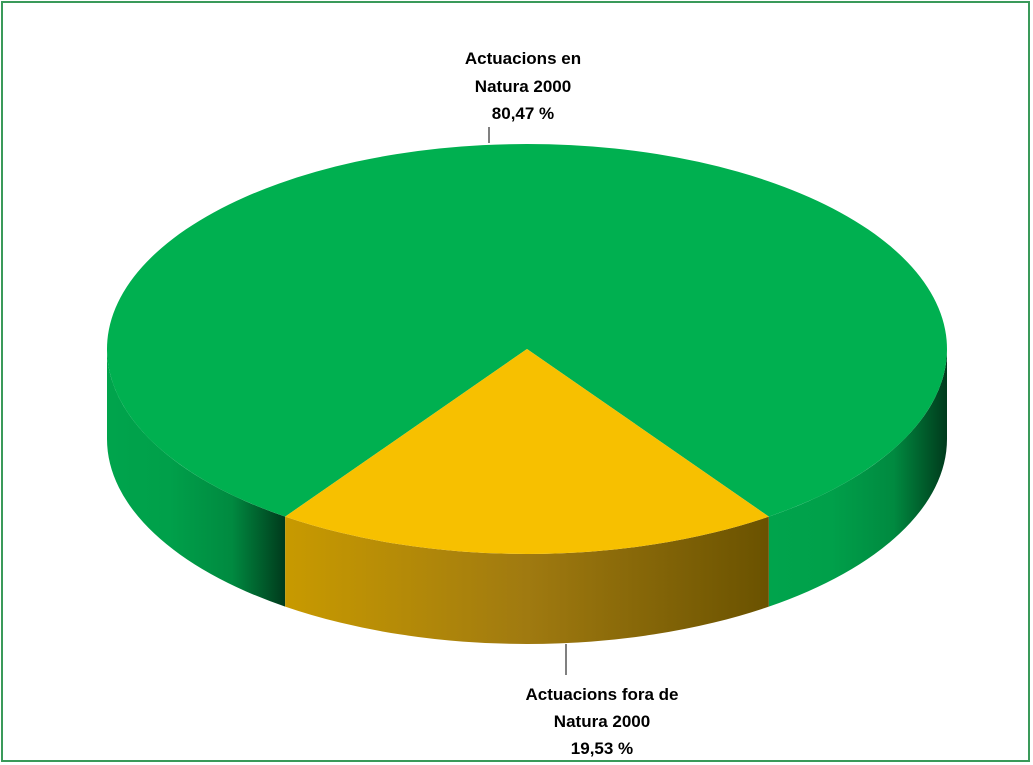  What do you see at coordinates (601, 694) in the screenshot?
I see `slice-label-line-1-0: Actuacions fora de` at bounding box center [601, 694].